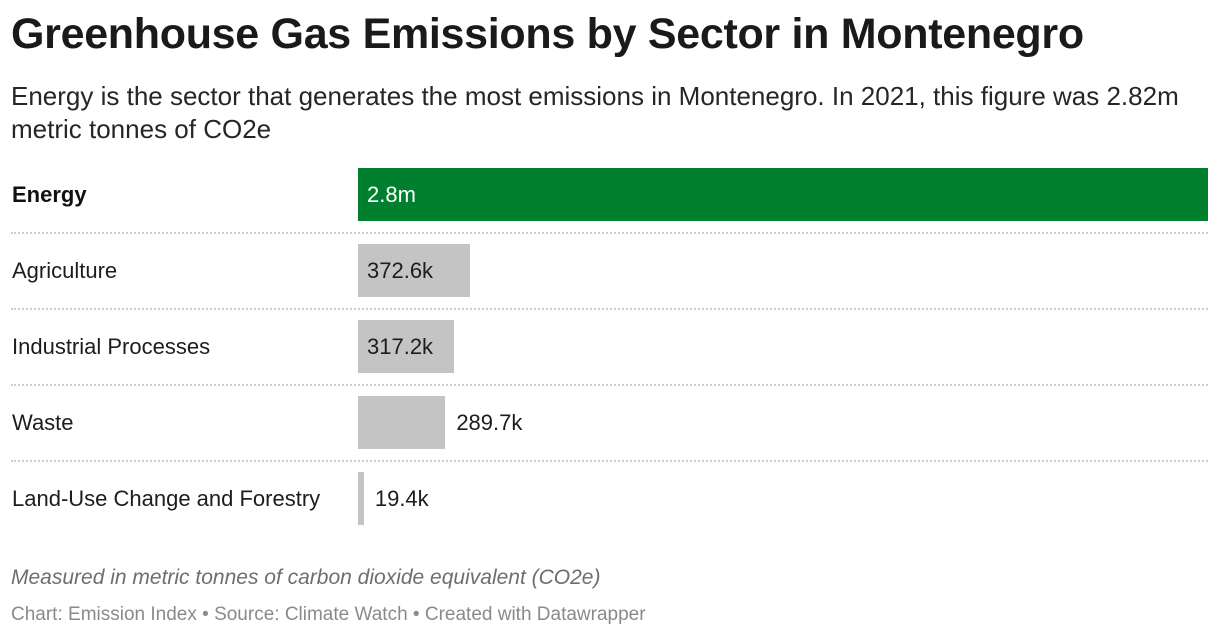 The image size is (1220, 640). What do you see at coordinates (609, 282) in the screenshot?
I see `bar-row: Agriculture 372.6k` at bounding box center [609, 282].